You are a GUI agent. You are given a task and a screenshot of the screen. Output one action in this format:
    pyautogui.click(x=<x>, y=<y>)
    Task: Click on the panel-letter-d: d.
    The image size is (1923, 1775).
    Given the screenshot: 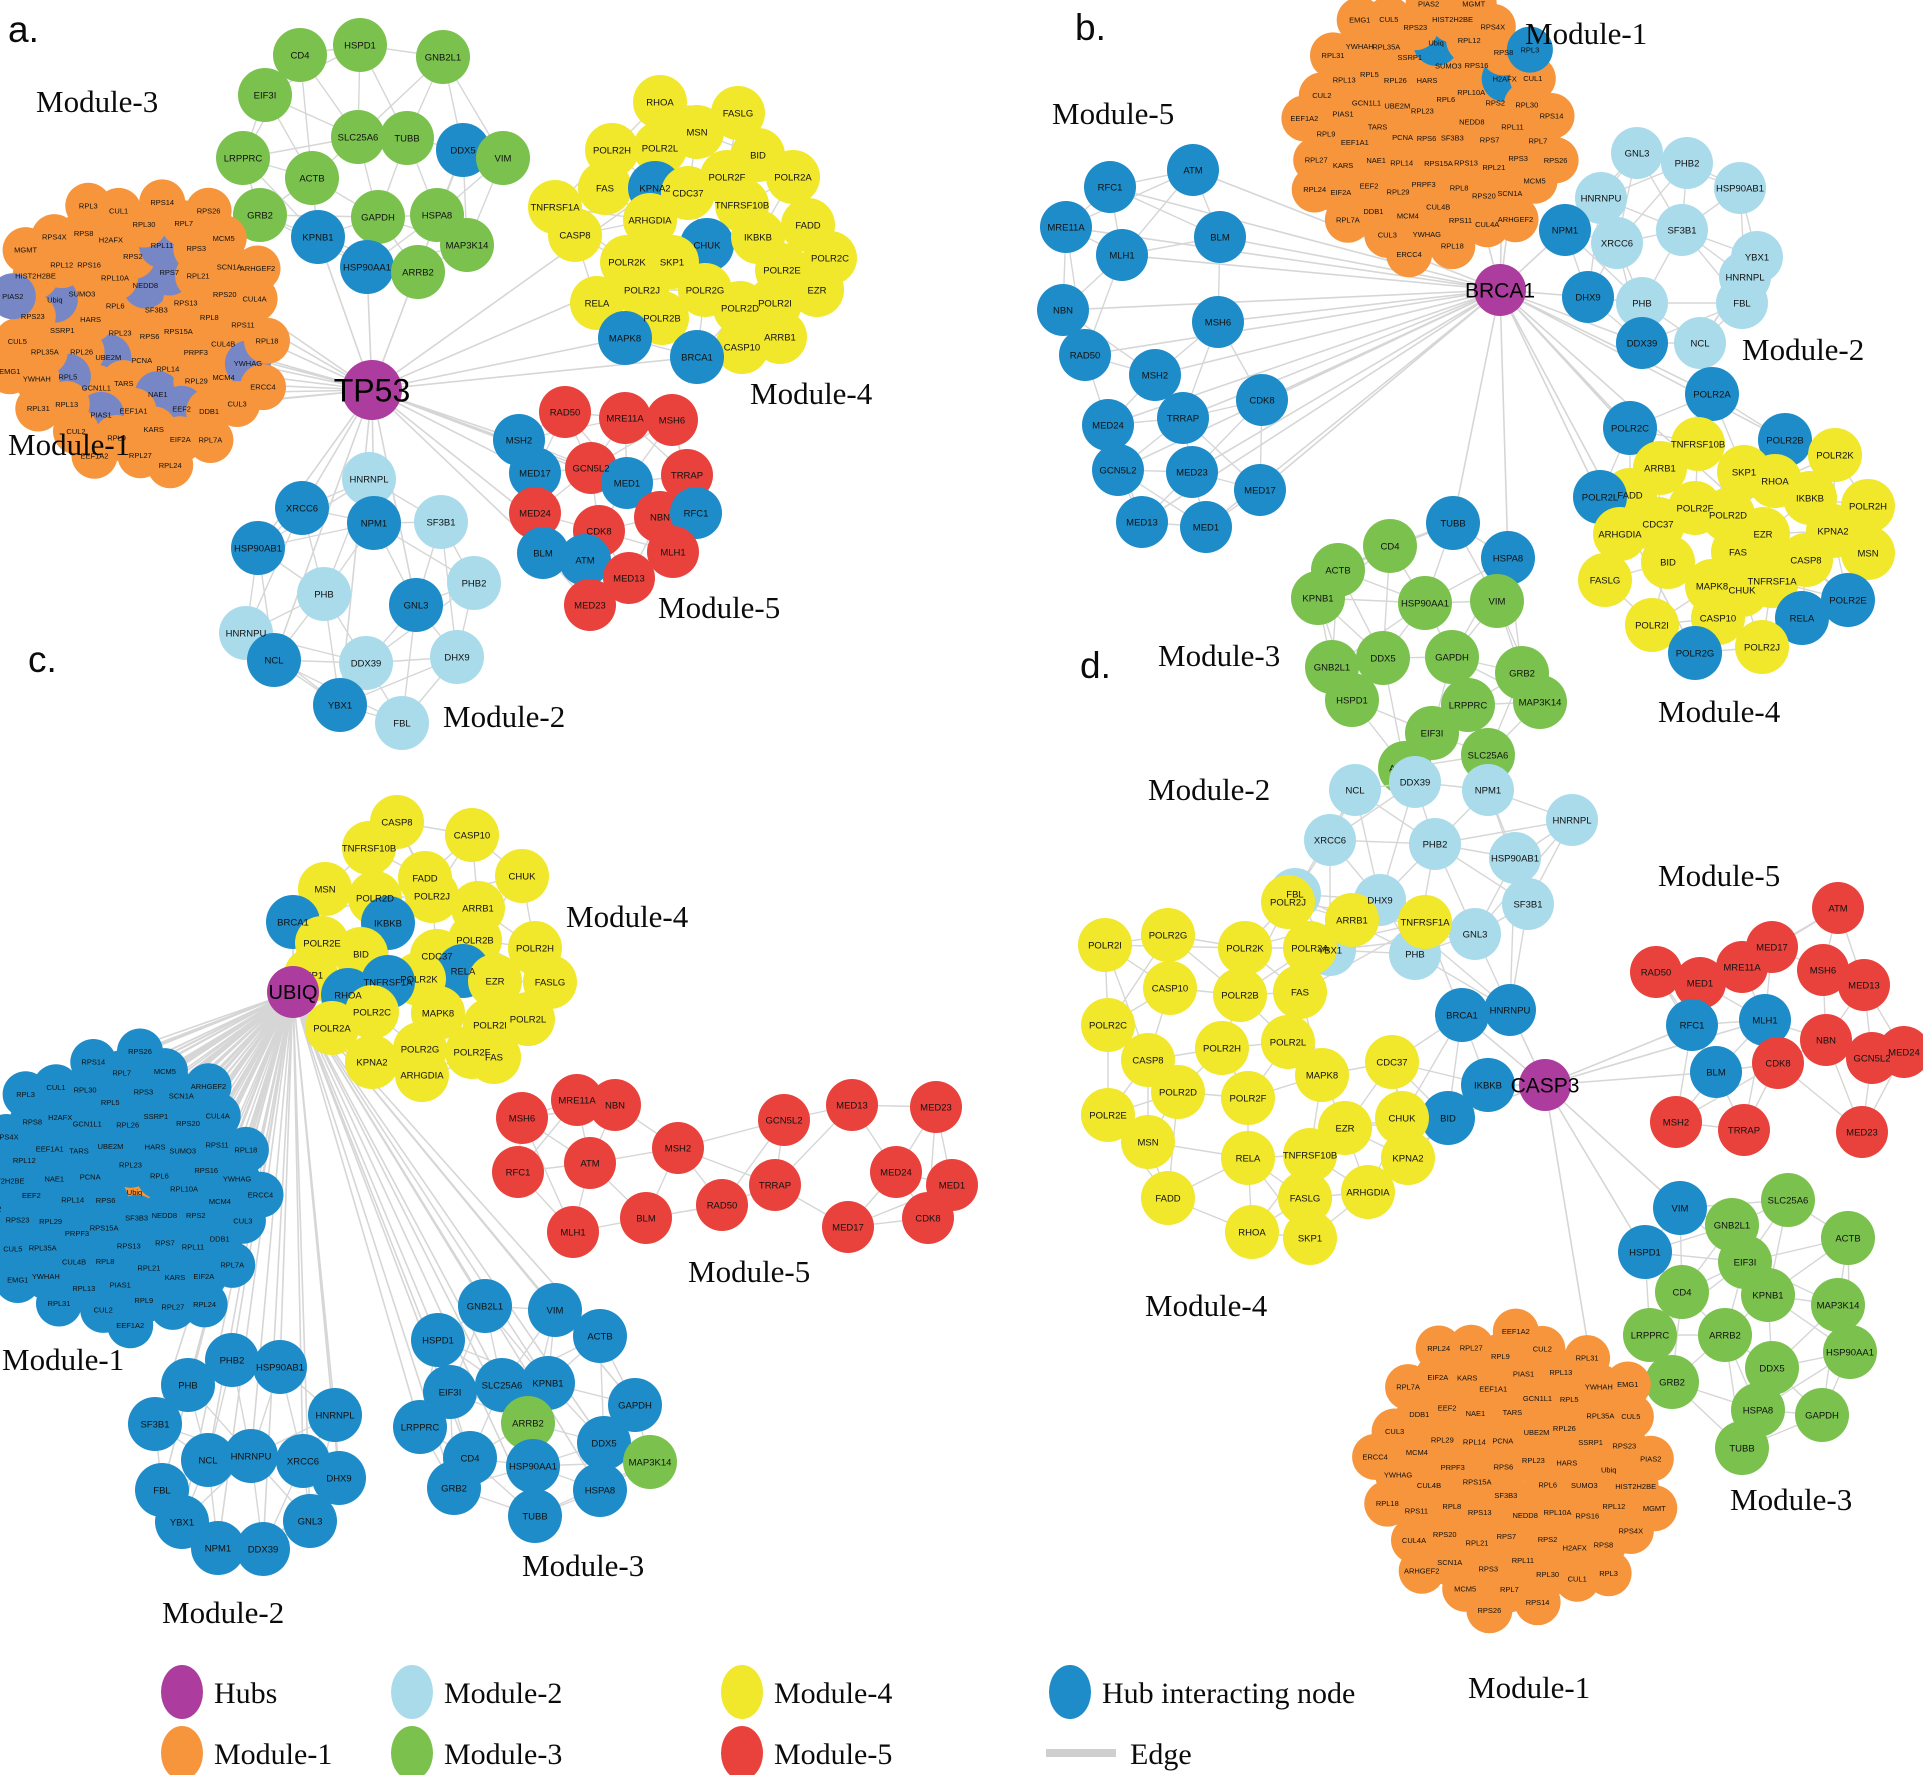 What is the action you would take?
    pyautogui.click(x=1095, y=665)
    